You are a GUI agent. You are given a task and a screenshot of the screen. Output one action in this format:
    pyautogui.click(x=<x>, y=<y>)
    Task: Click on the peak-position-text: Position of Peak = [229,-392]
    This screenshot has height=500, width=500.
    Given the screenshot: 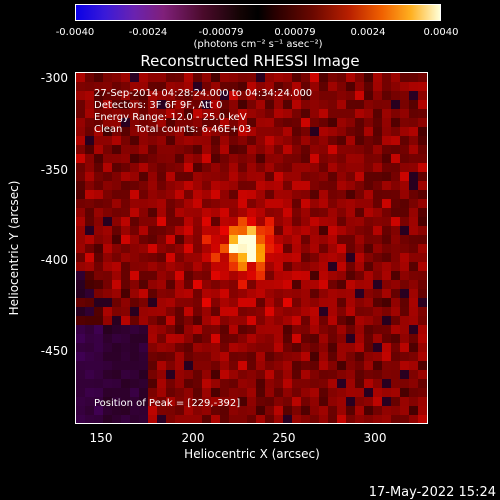 What is the action you would take?
    pyautogui.click(x=167, y=403)
    